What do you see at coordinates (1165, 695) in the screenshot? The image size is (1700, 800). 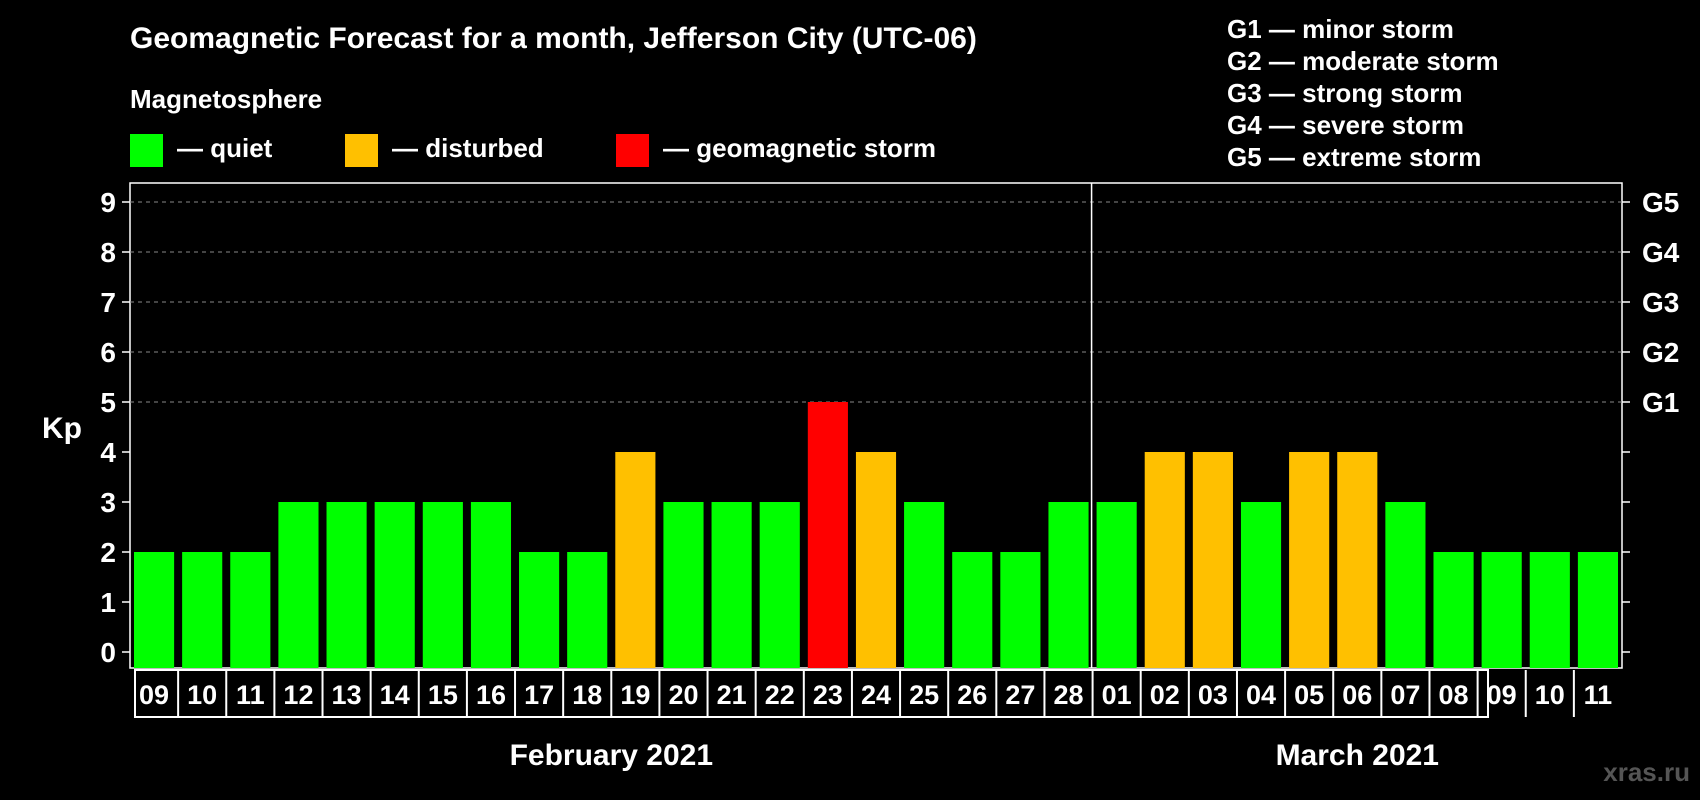 I see `day-label: 02` at bounding box center [1165, 695].